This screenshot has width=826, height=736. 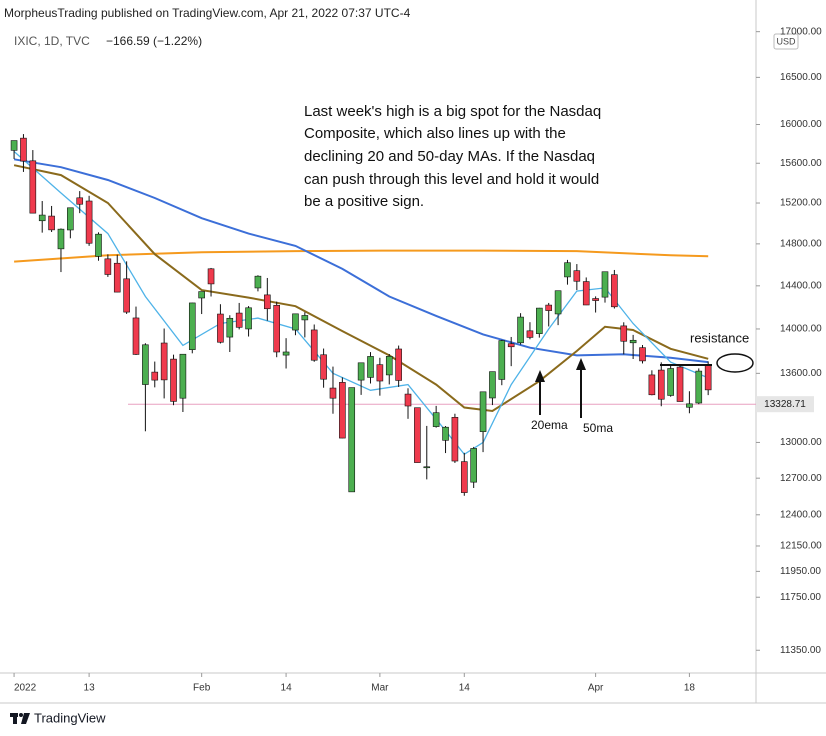 I want to click on x-tick-label: Mar, so click(x=380, y=688).